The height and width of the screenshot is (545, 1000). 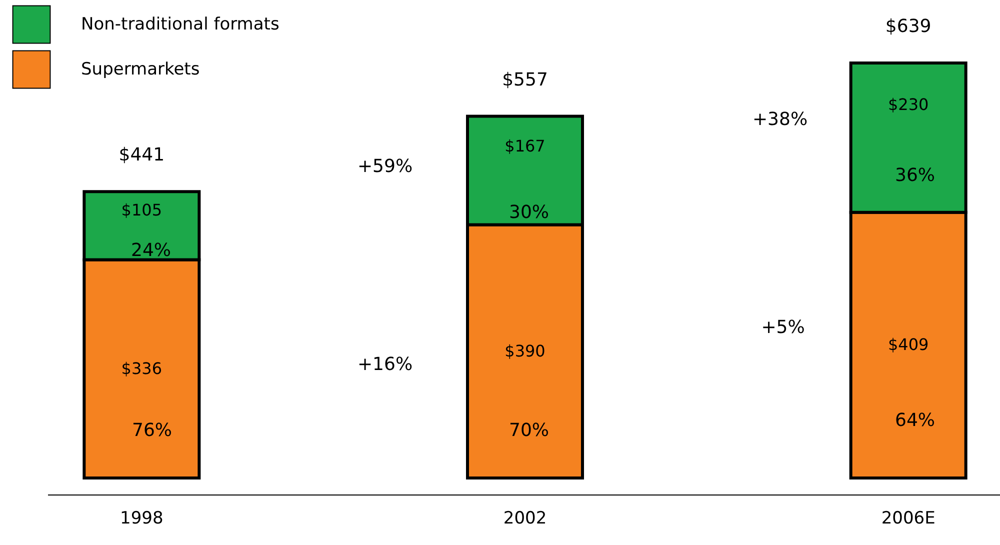 I want to click on x-tick-label: 1998, so click(x=142, y=518).